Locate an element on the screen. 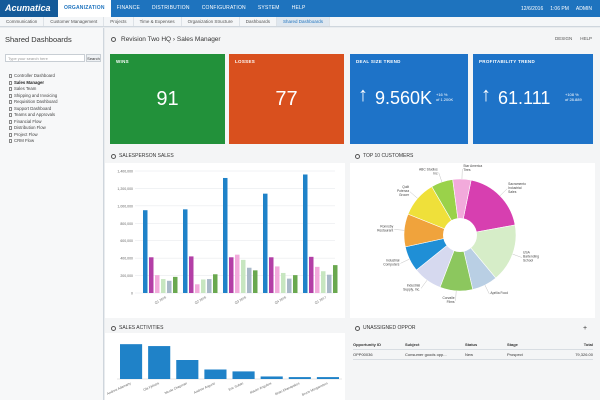 This screenshot has width=600, height=400. menu-item-help: HELP is located at coordinates (298, 8).